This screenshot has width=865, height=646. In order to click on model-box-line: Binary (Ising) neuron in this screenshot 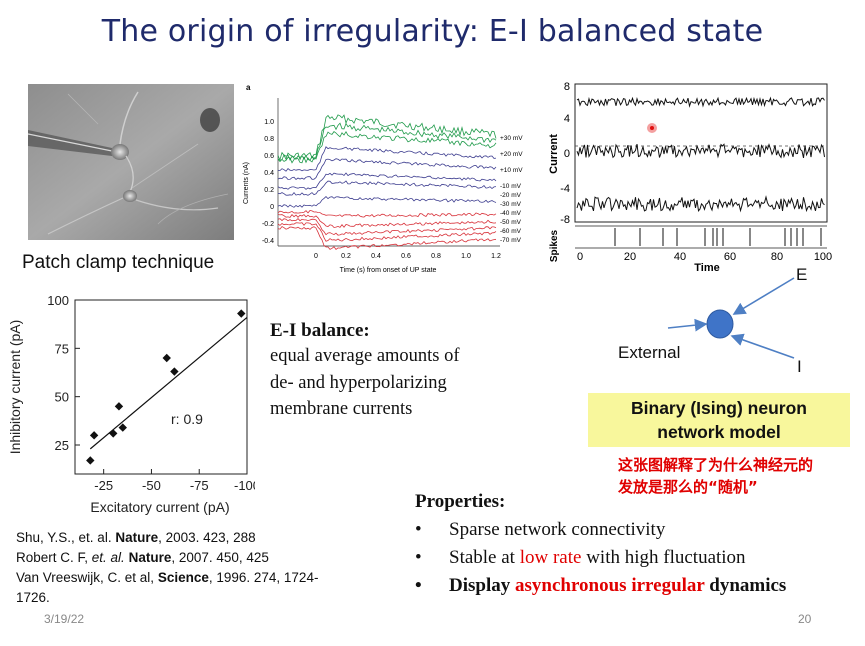, I will do `click(719, 408)`.